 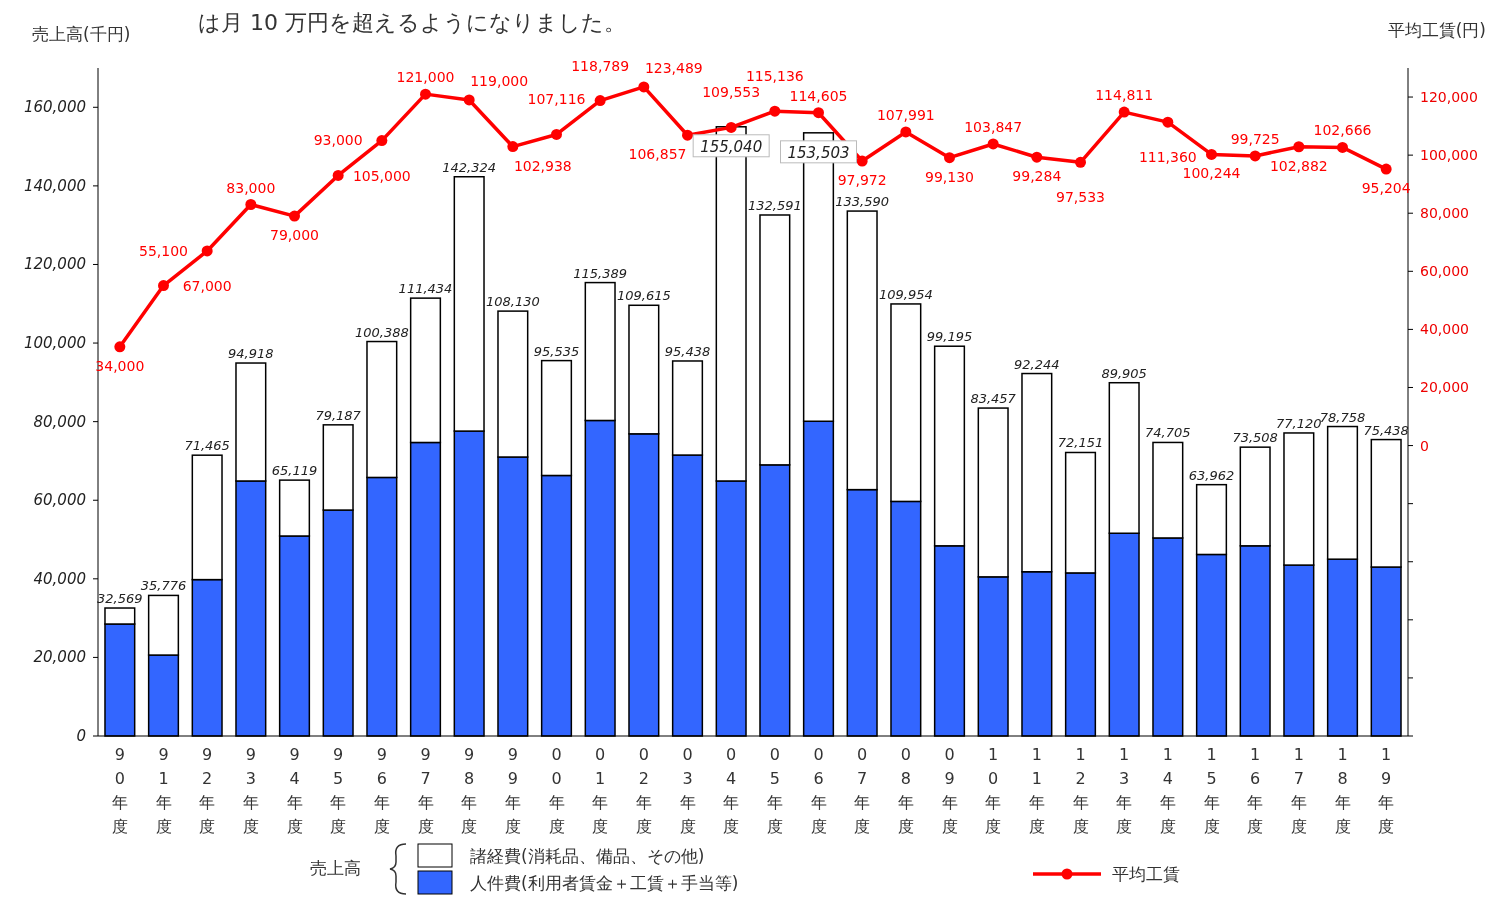 I want to click on y-tick-label: 60,000, so click(x=59, y=500).